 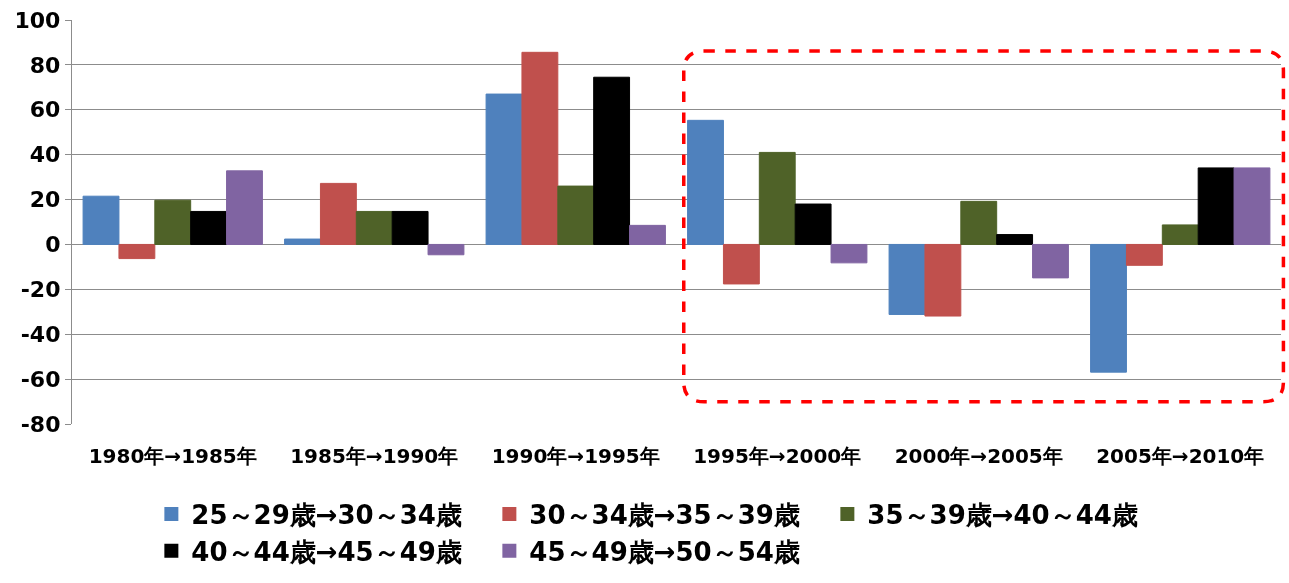 What do you see at coordinates (40, 334) in the screenshot?
I see `y-tick-label: -40` at bounding box center [40, 334].